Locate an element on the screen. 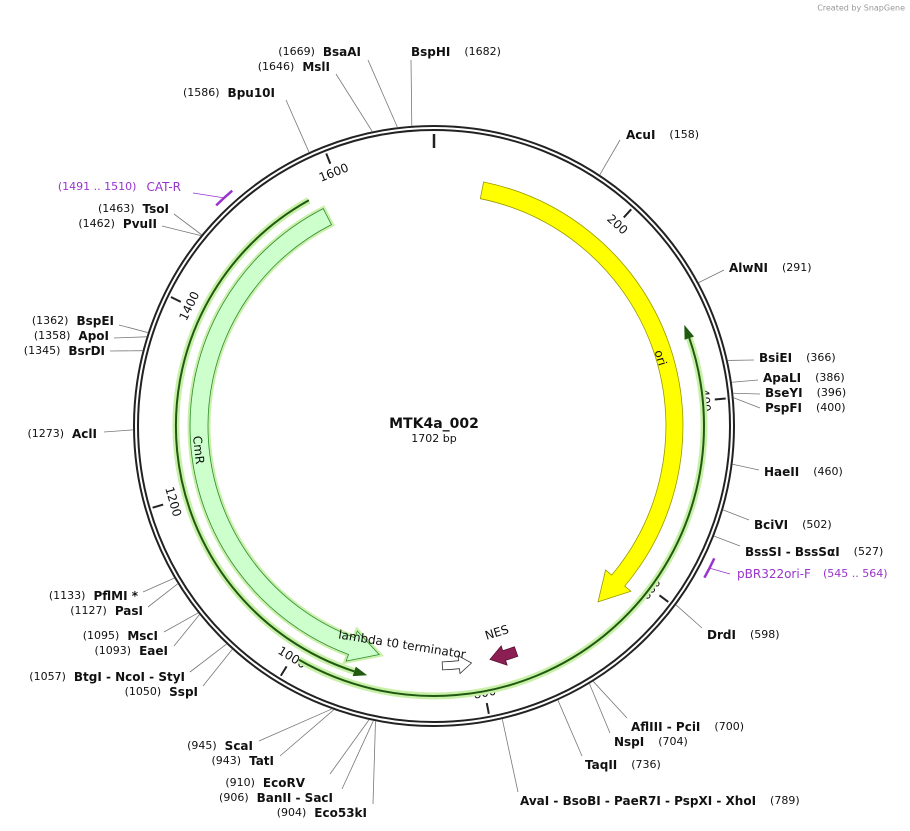 The image size is (910, 831). site-name: EcoRV is located at coordinates (284, 783).